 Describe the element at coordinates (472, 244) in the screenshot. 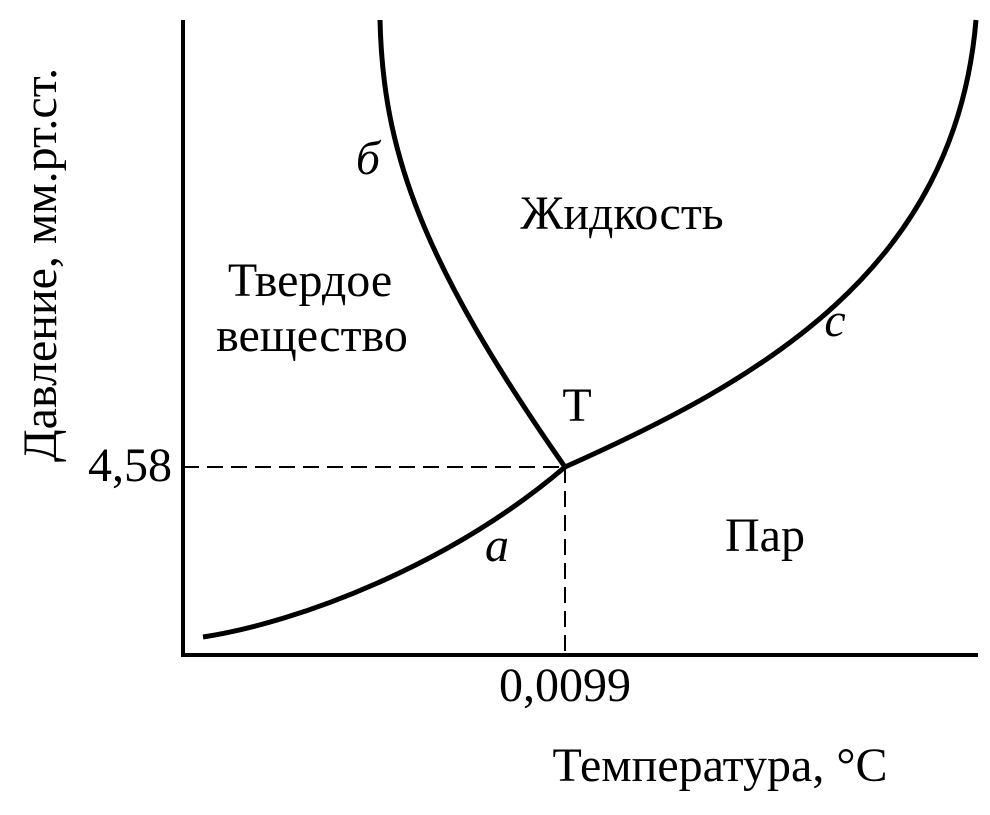

I see `melting-curve` at that location.